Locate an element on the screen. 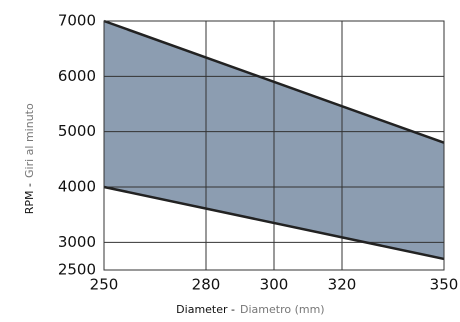 The height and width of the screenshot is (322, 460). x-label-sub: Diametro (mm) is located at coordinates (282, 309).